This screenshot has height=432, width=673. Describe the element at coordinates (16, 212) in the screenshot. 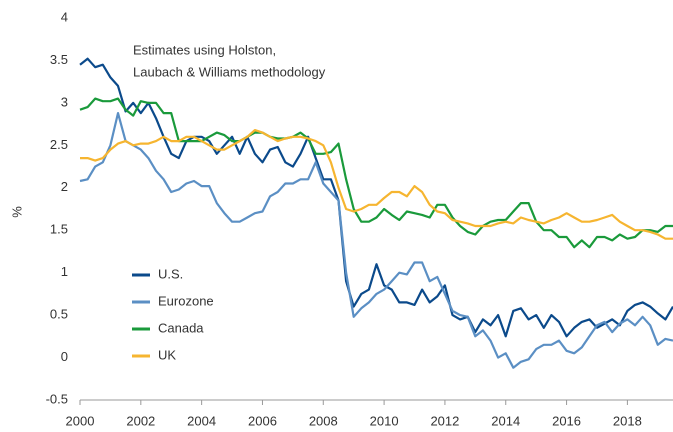

I see `y-axis-label: %` at that location.